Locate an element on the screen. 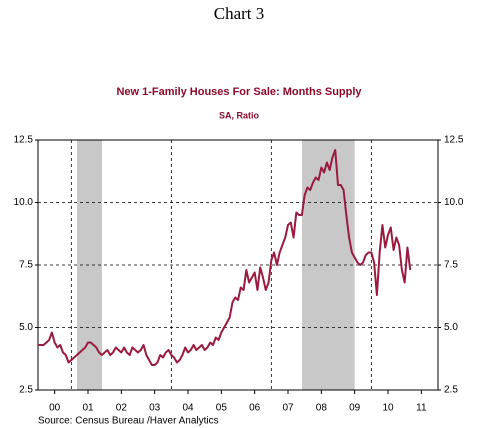 Image resolution: width=478 pixels, height=428 pixels. x-tick-label: 09 is located at coordinates (355, 408).